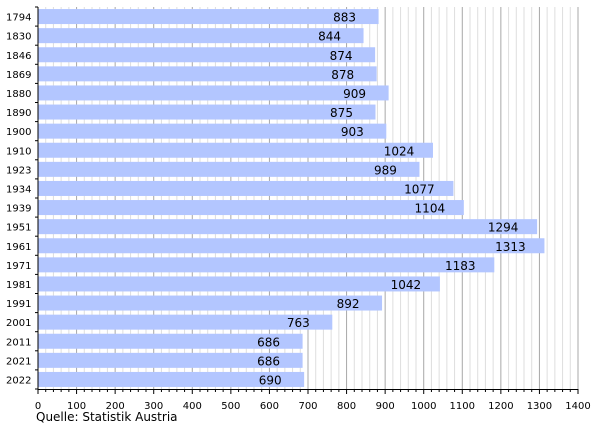  Describe the element at coordinates (307, 406) in the screenshot. I see `x-tick-label: 700` at that location.